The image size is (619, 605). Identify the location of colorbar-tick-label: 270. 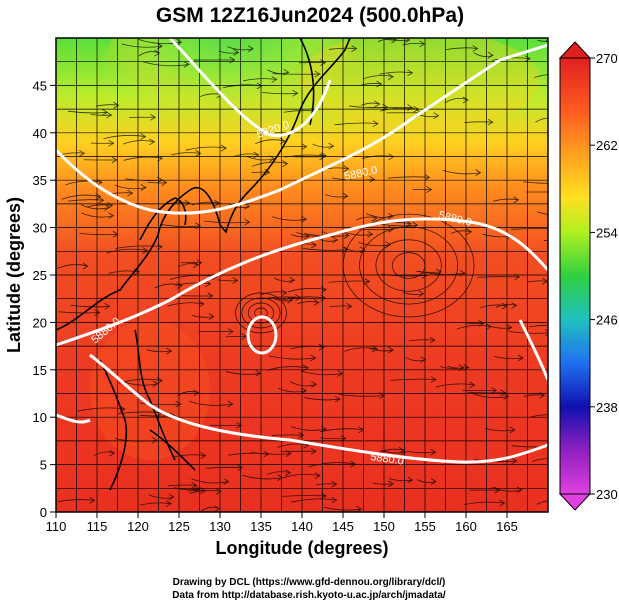
(607, 58).